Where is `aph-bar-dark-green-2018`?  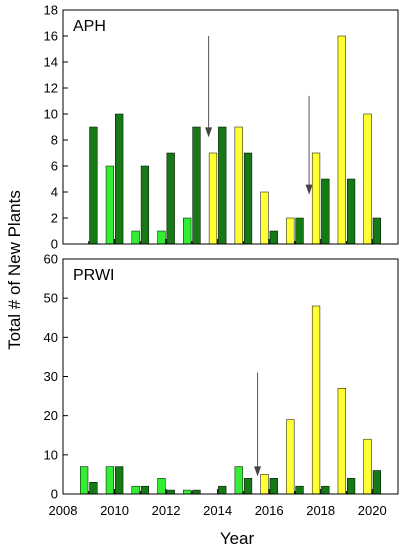
aph-bar-dark-green-2018 is located at coordinates (325, 211).